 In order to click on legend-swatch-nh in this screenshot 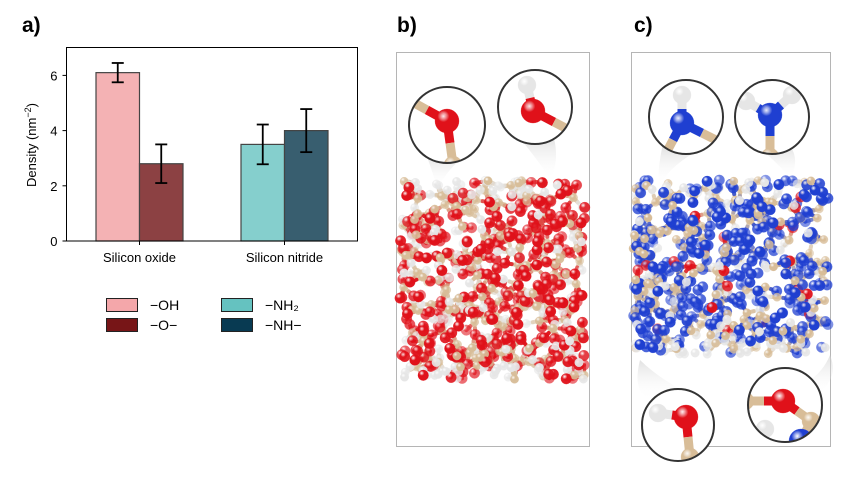, I will do `click(237, 325)`.